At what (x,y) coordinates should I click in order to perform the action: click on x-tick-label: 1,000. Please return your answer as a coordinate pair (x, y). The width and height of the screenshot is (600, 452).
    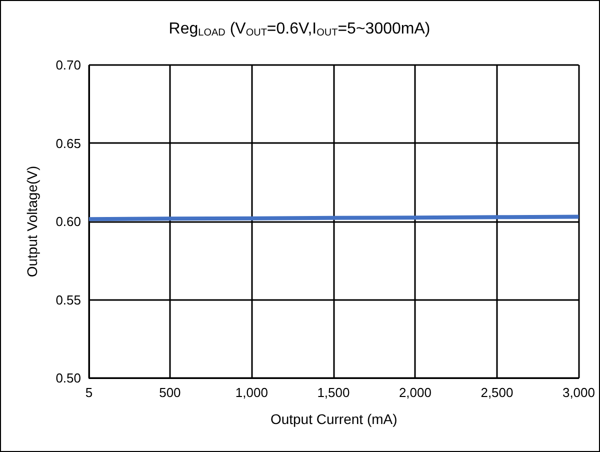
    Looking at the image, I should click on (251, 392).